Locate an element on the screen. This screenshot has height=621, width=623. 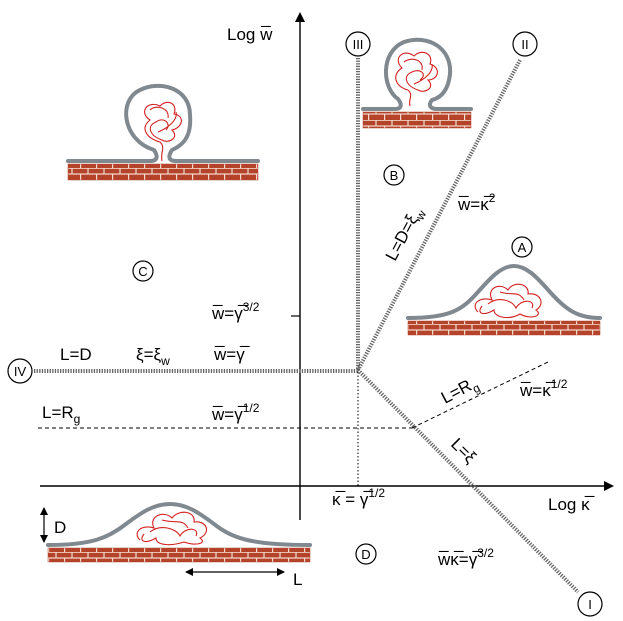
label-l-eq-rg-right: L=Rg is located at coordinates (460, 392).